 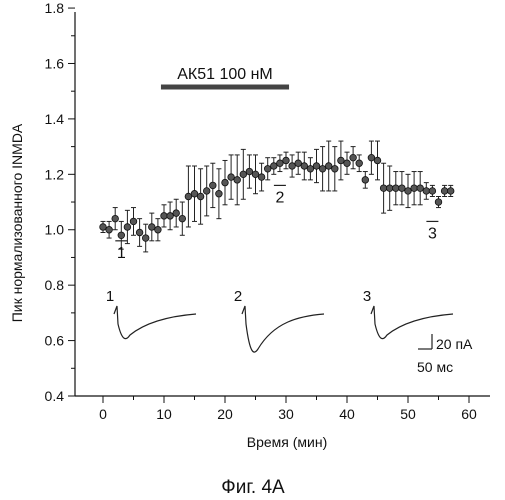 I want to click on figure-caption: Фиг. 4А, so click(x=253, y=487).